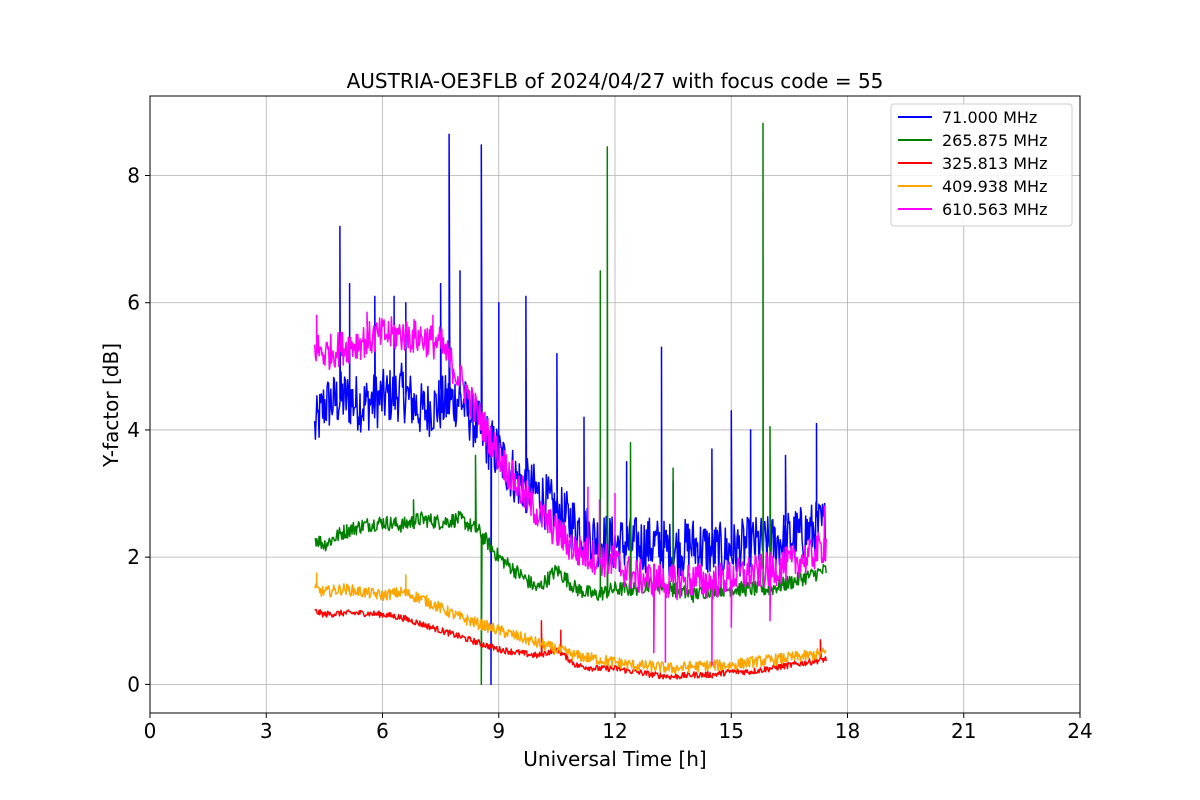 Image resolution: width=1200 pixels, height=800 pixels. What do you see at coordinates (731, 731) in the screenshot?
I see `x-tick-label: 15` at bounding box center [731, 731].